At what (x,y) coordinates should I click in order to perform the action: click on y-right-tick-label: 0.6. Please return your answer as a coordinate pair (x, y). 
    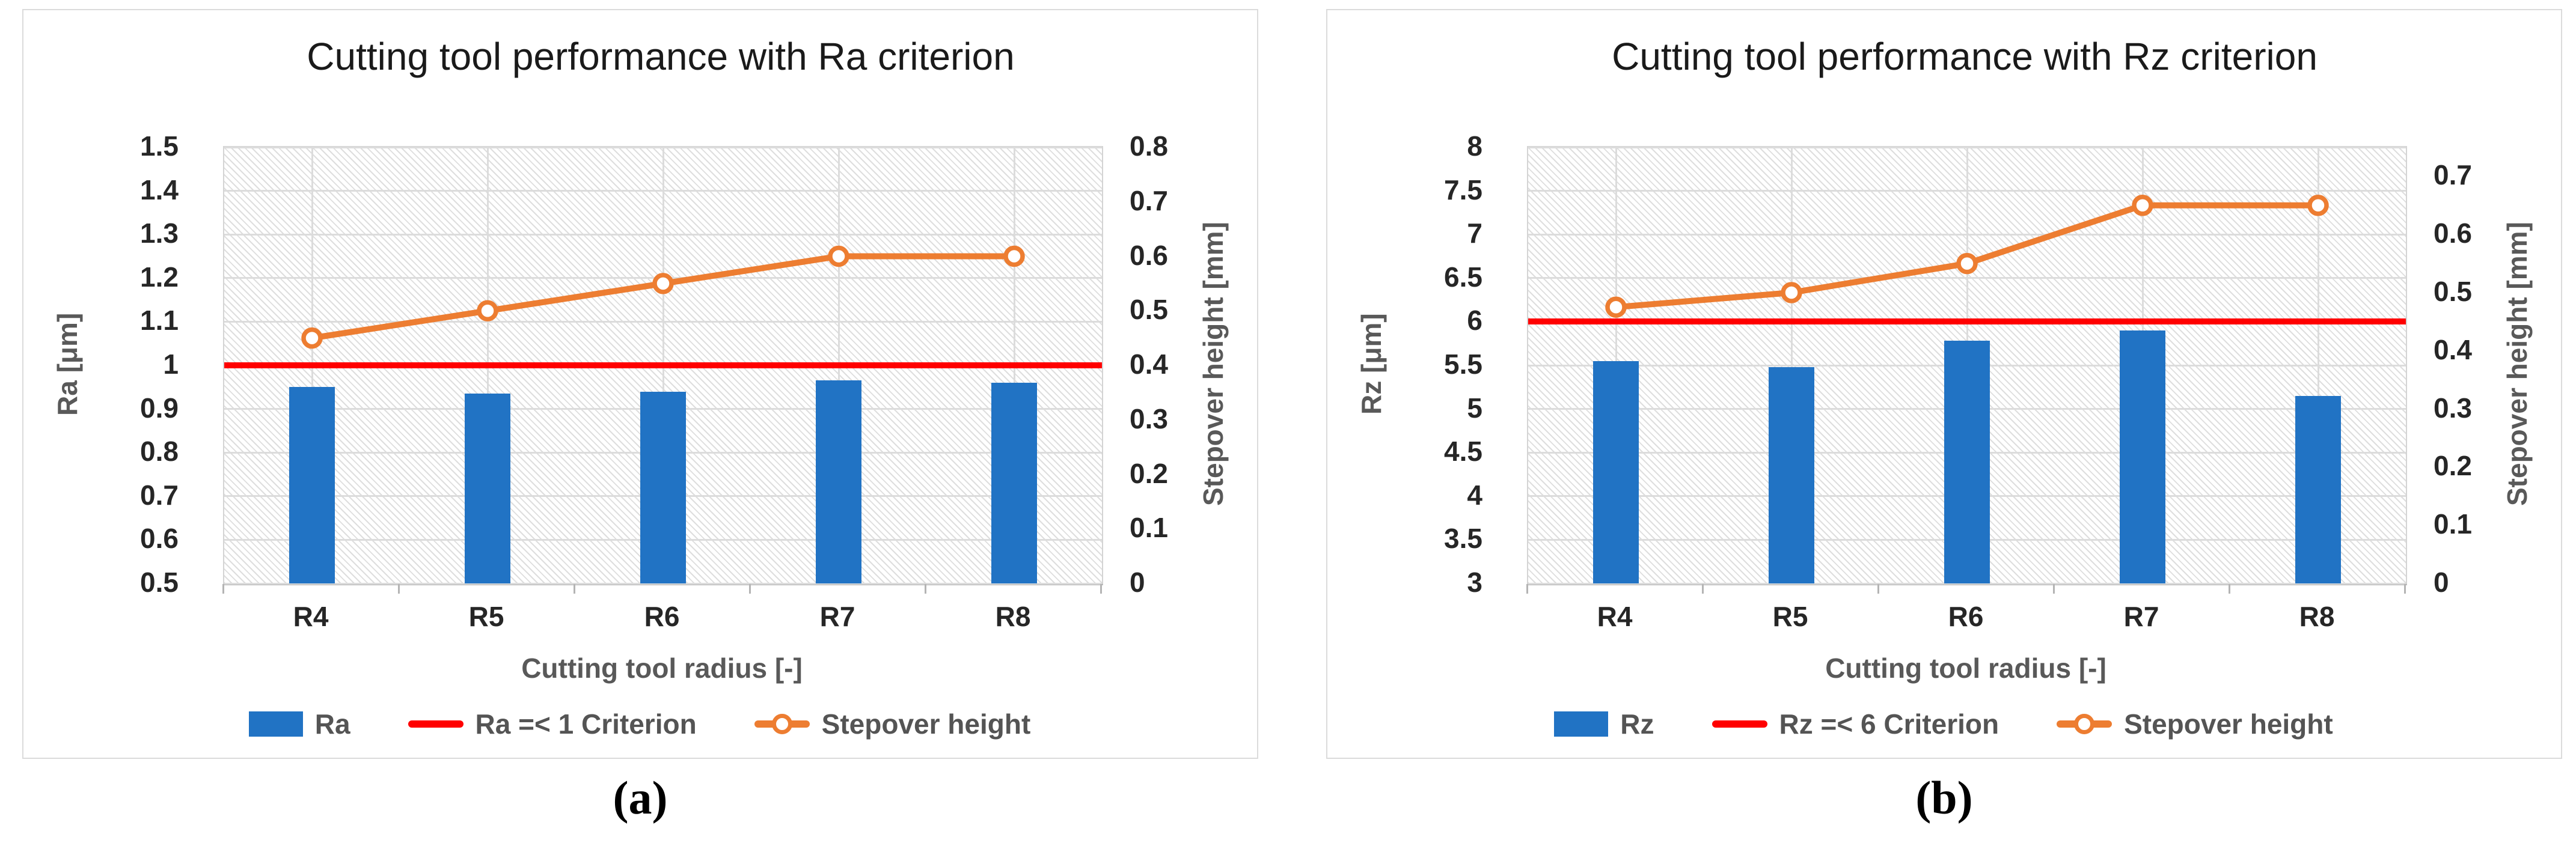
    Looking at the image, I should click on (1149, 255).